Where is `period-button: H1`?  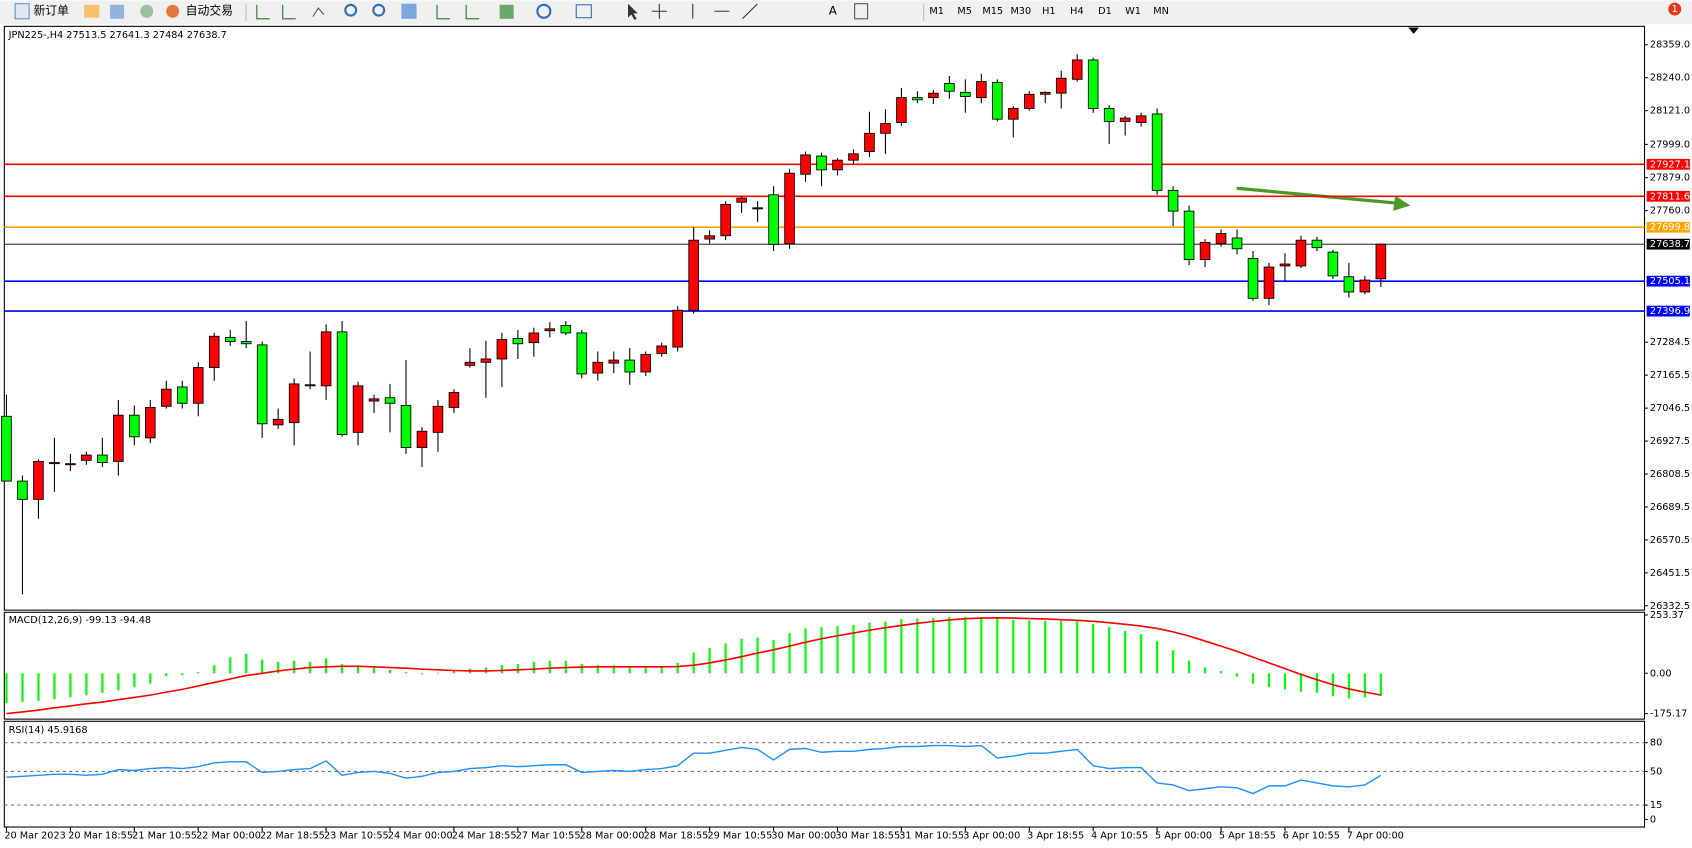
period-button: H1 is located at coordinates (1048, 11).